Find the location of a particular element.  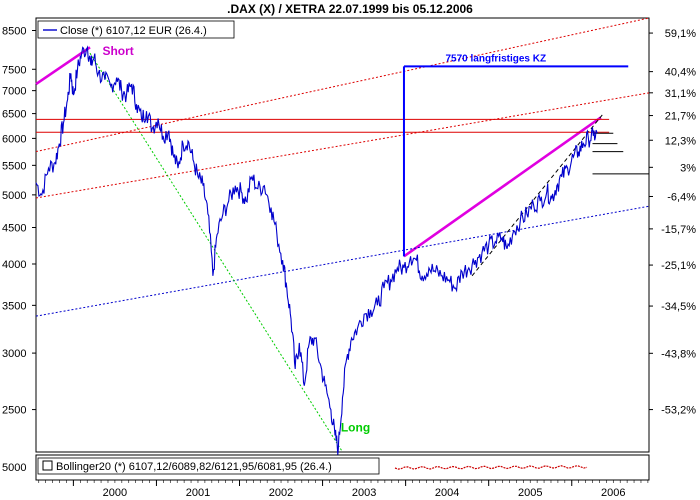

x-axis: 2000 2001 2002 2003 2004 2005 2006 is located at coordinates (343, 489).